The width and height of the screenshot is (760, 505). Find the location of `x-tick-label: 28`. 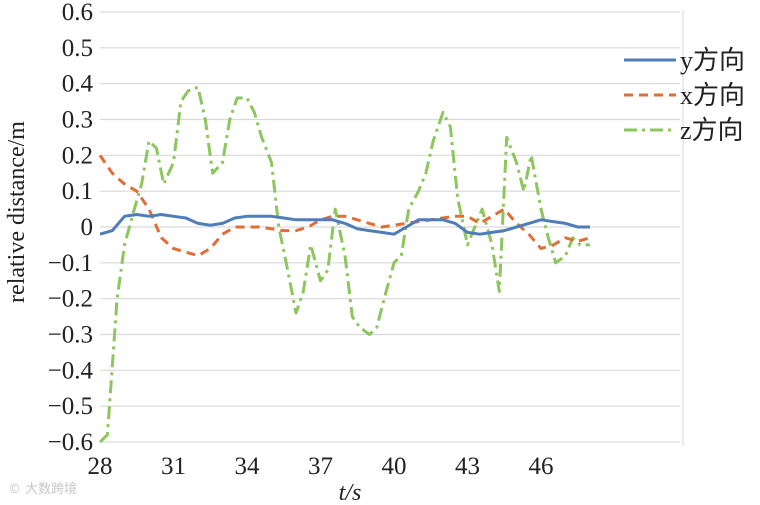

x-tick-label: 28 is located at coordinates (100, 466).